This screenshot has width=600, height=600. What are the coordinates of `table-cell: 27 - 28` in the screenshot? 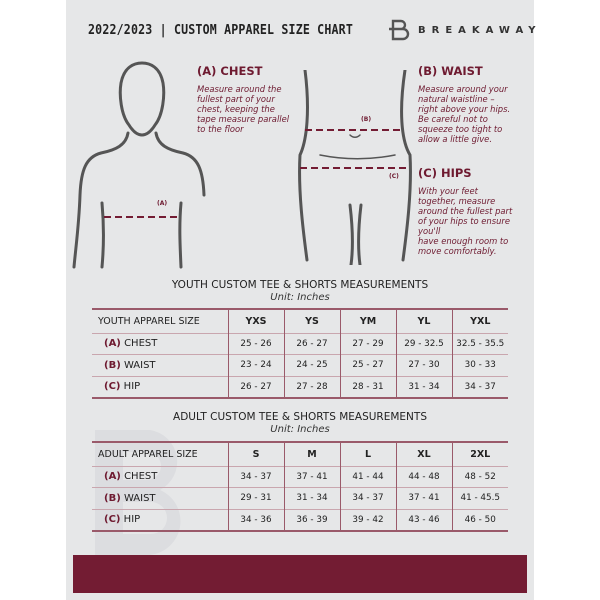 It's located at (311, 386).